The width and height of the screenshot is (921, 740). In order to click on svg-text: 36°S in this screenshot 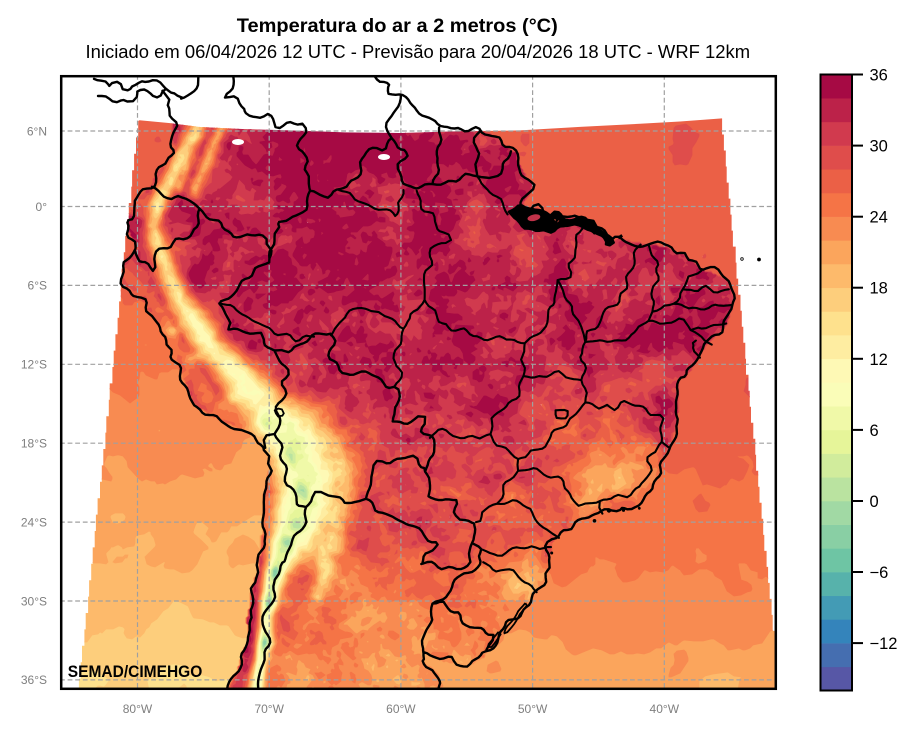, I will do `click(34, 680)`.